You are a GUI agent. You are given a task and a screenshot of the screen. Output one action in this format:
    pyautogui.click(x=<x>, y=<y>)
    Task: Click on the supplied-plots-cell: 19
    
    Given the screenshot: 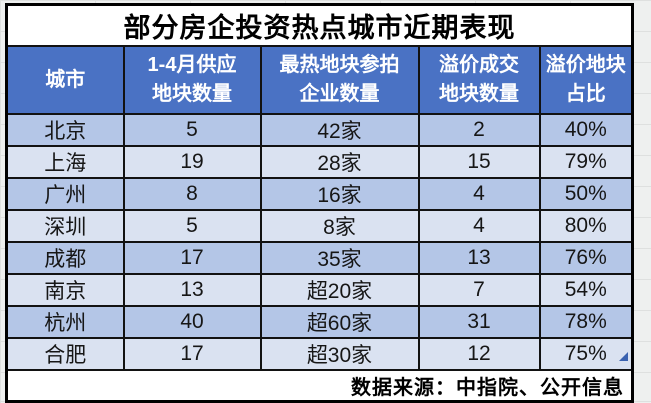 What is the action you would take?
    pyautogui.click(x=192, y=162)
    